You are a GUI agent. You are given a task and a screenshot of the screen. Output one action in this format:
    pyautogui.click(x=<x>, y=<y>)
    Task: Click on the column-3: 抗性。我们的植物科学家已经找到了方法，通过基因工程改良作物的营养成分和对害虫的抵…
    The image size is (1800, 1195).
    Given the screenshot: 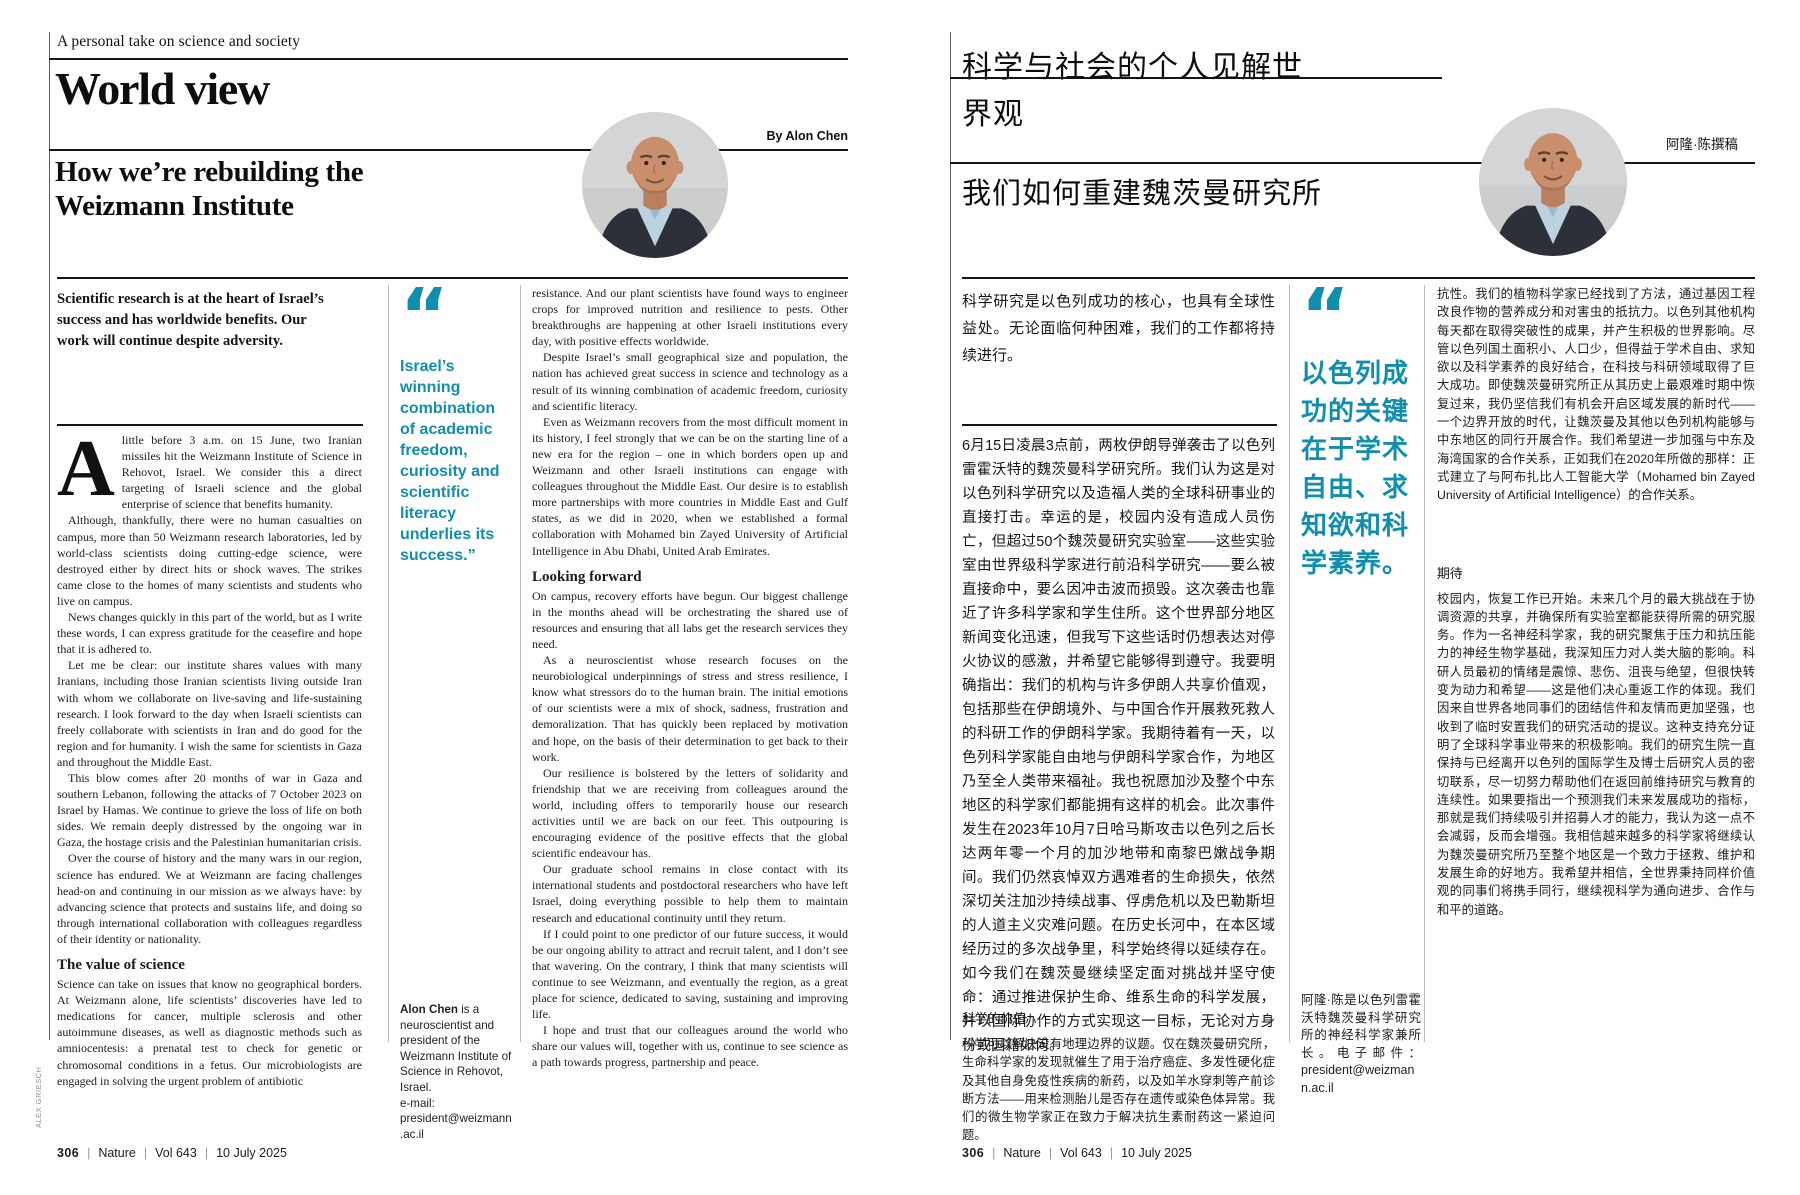 What is the action you would take?
    pyautogui.click(x=1596, y=602)
    